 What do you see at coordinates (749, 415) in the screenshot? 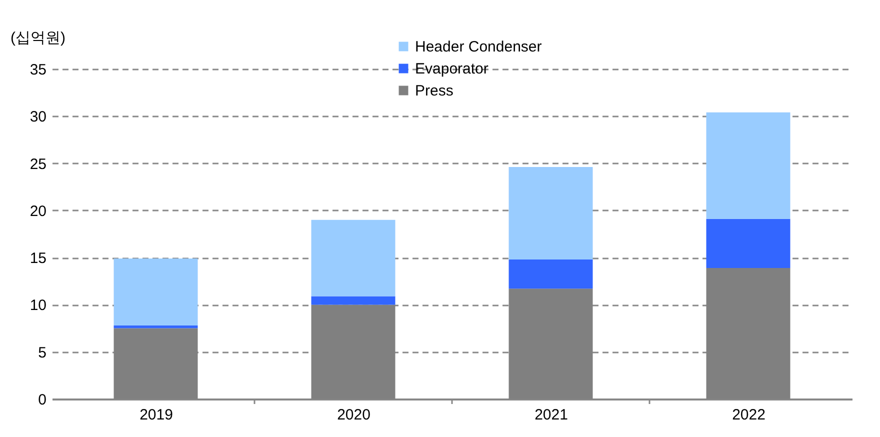
I see `x-tick-label: 2022` at bounding box center [749, 415].